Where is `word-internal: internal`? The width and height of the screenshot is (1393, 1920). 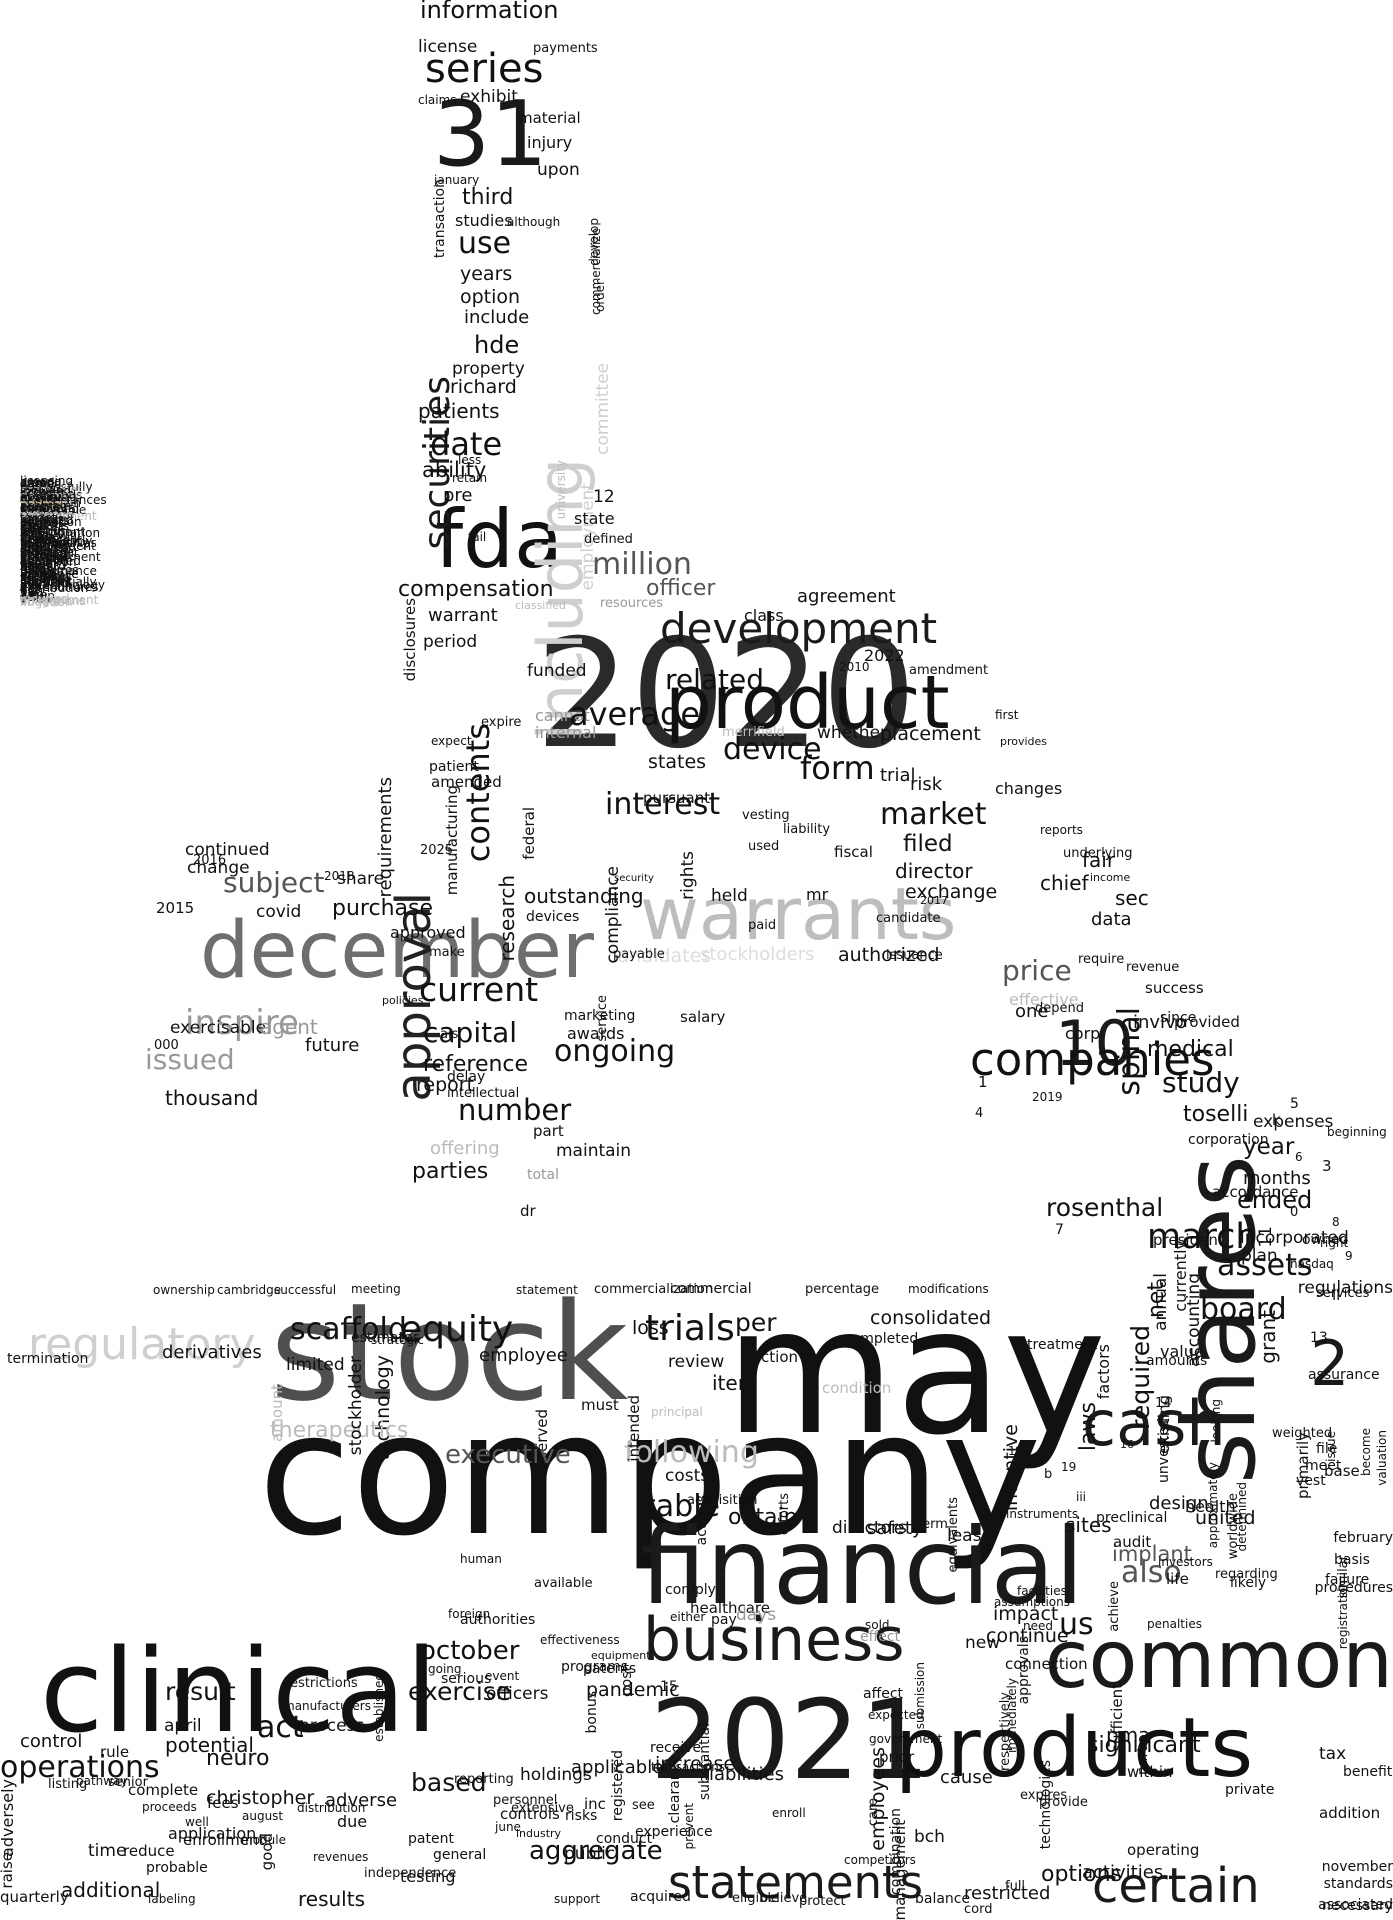 word-internal: internal is located at coordinates (566, 732).